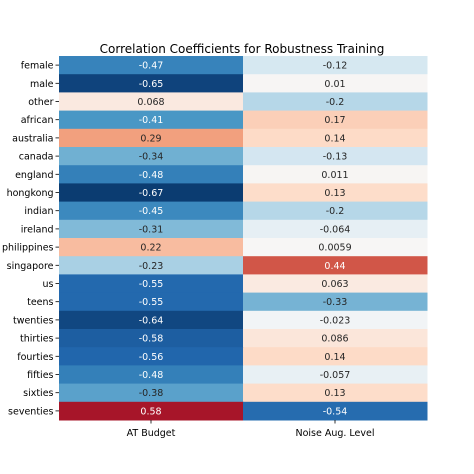  I want to click on row-label-fourties: fourties, so click(35, 357).